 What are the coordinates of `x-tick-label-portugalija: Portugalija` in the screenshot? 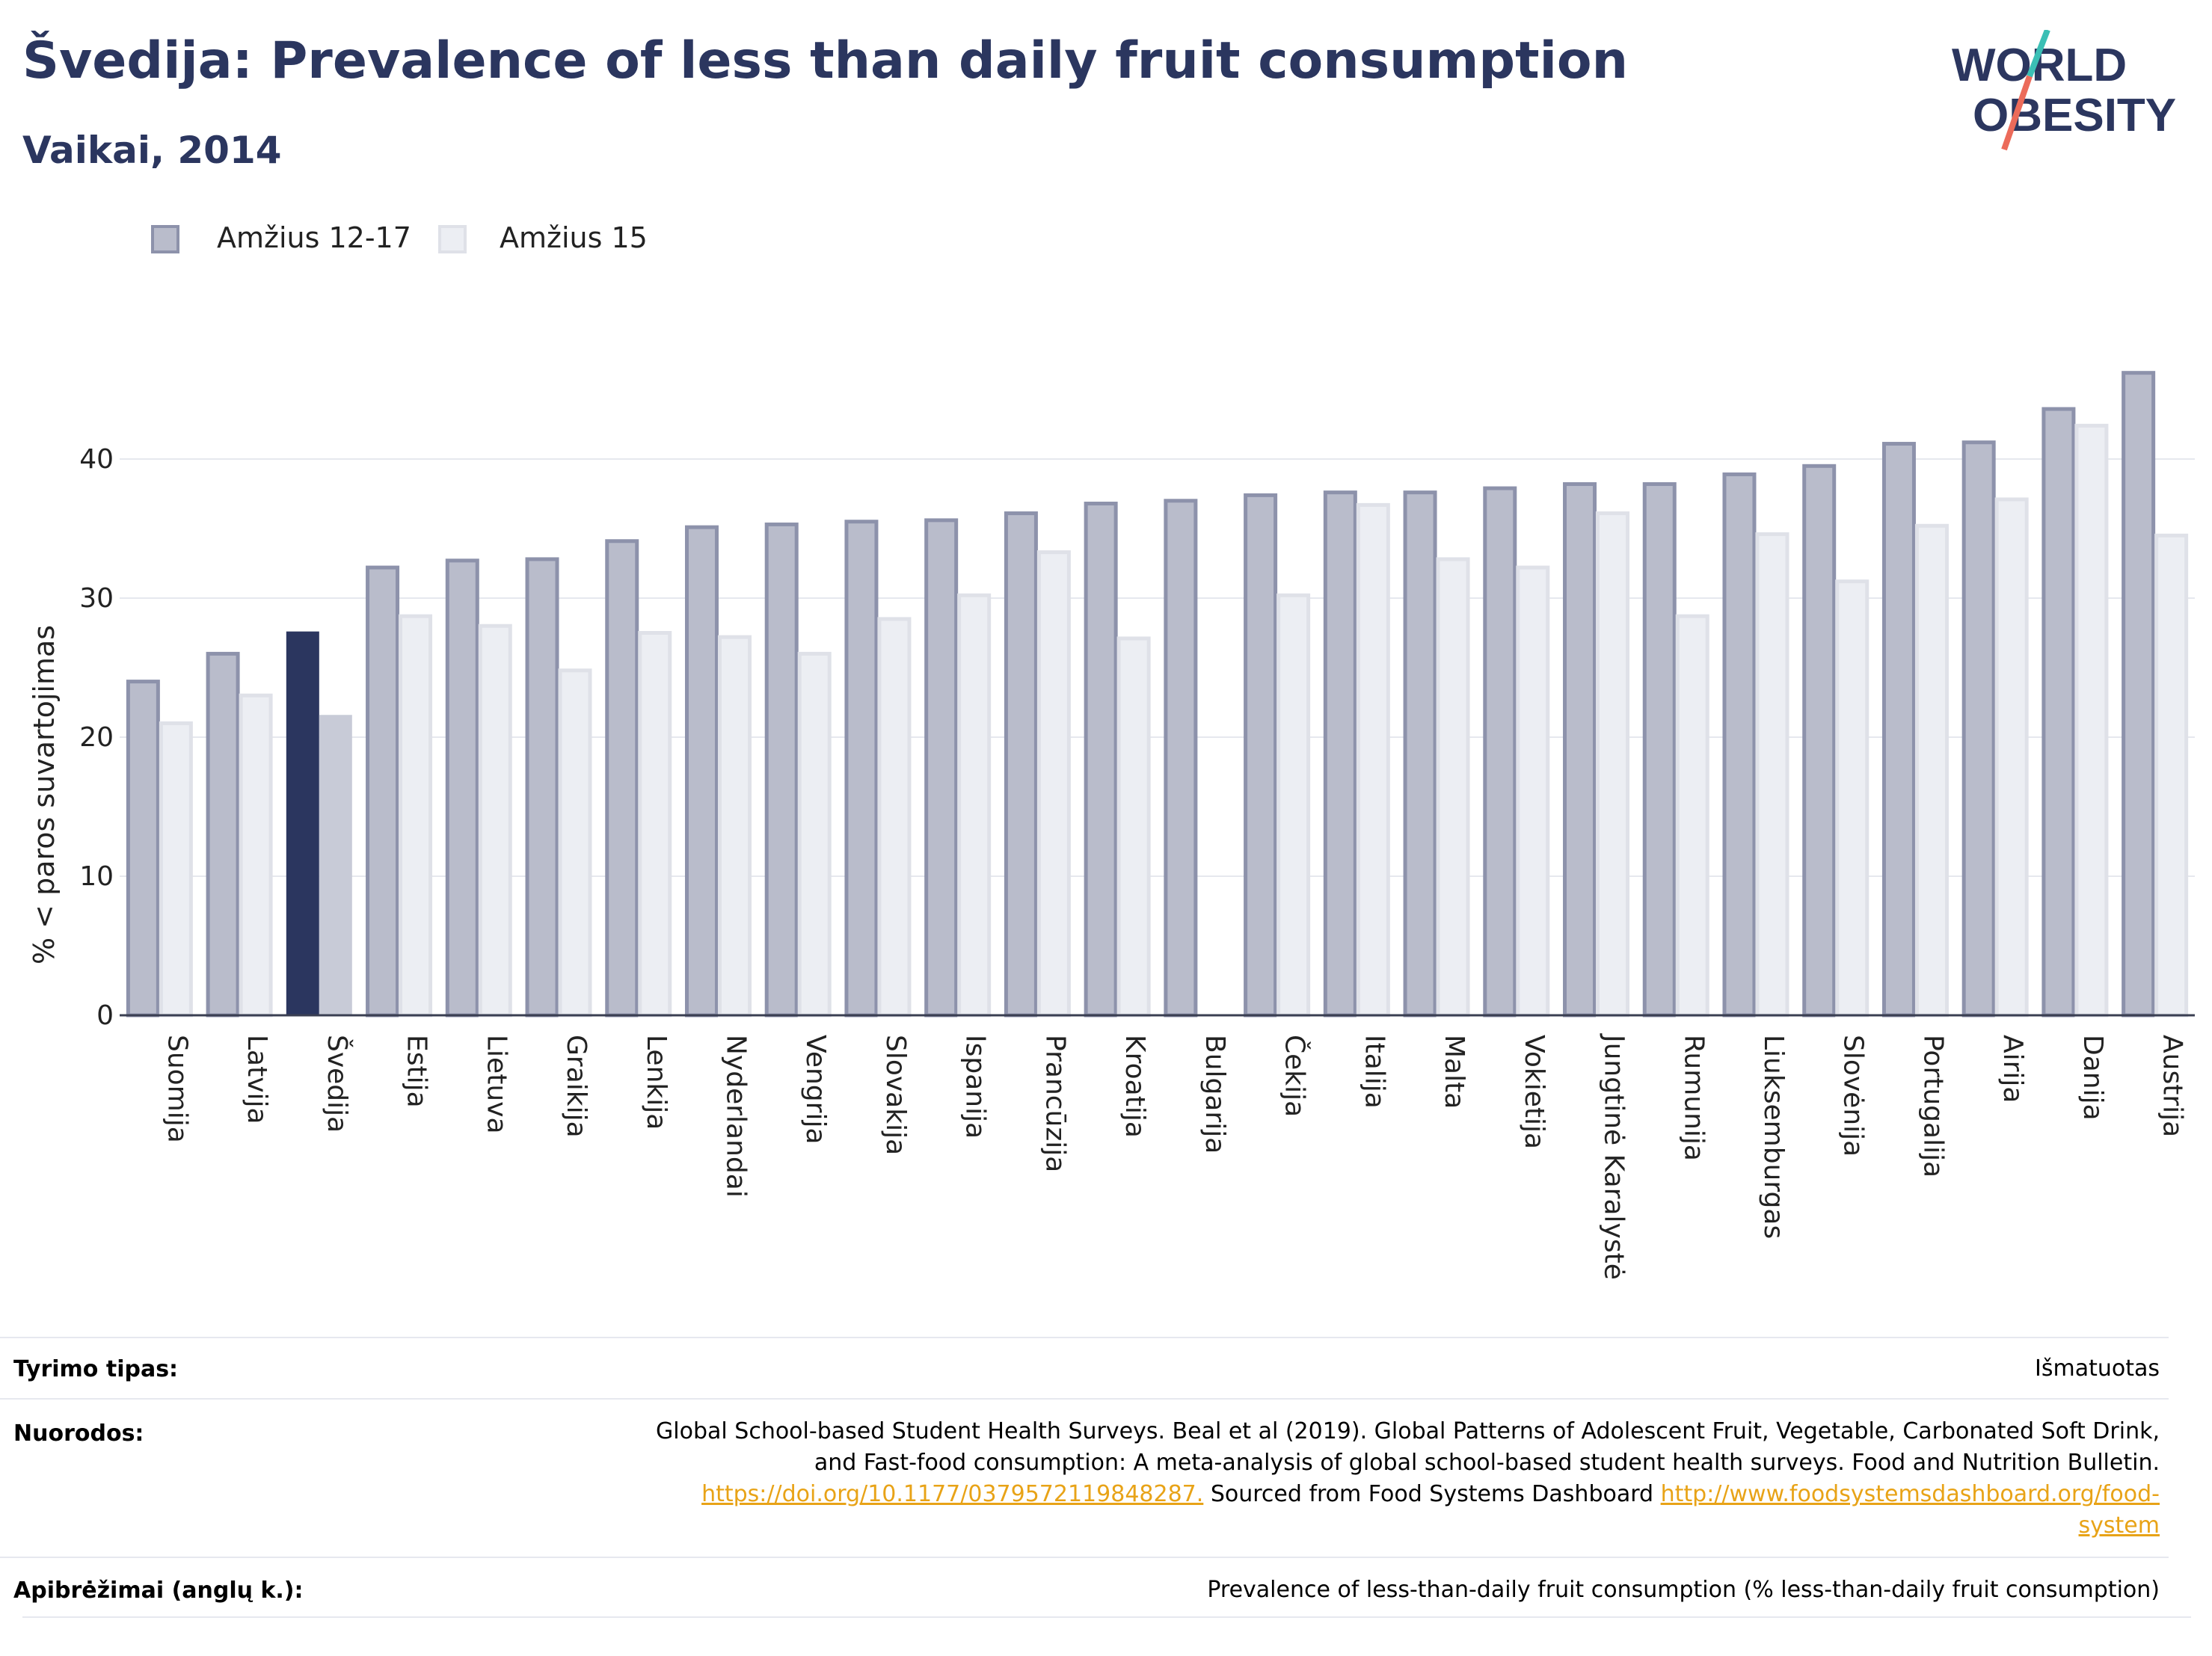 It's located at (1932, 1106).